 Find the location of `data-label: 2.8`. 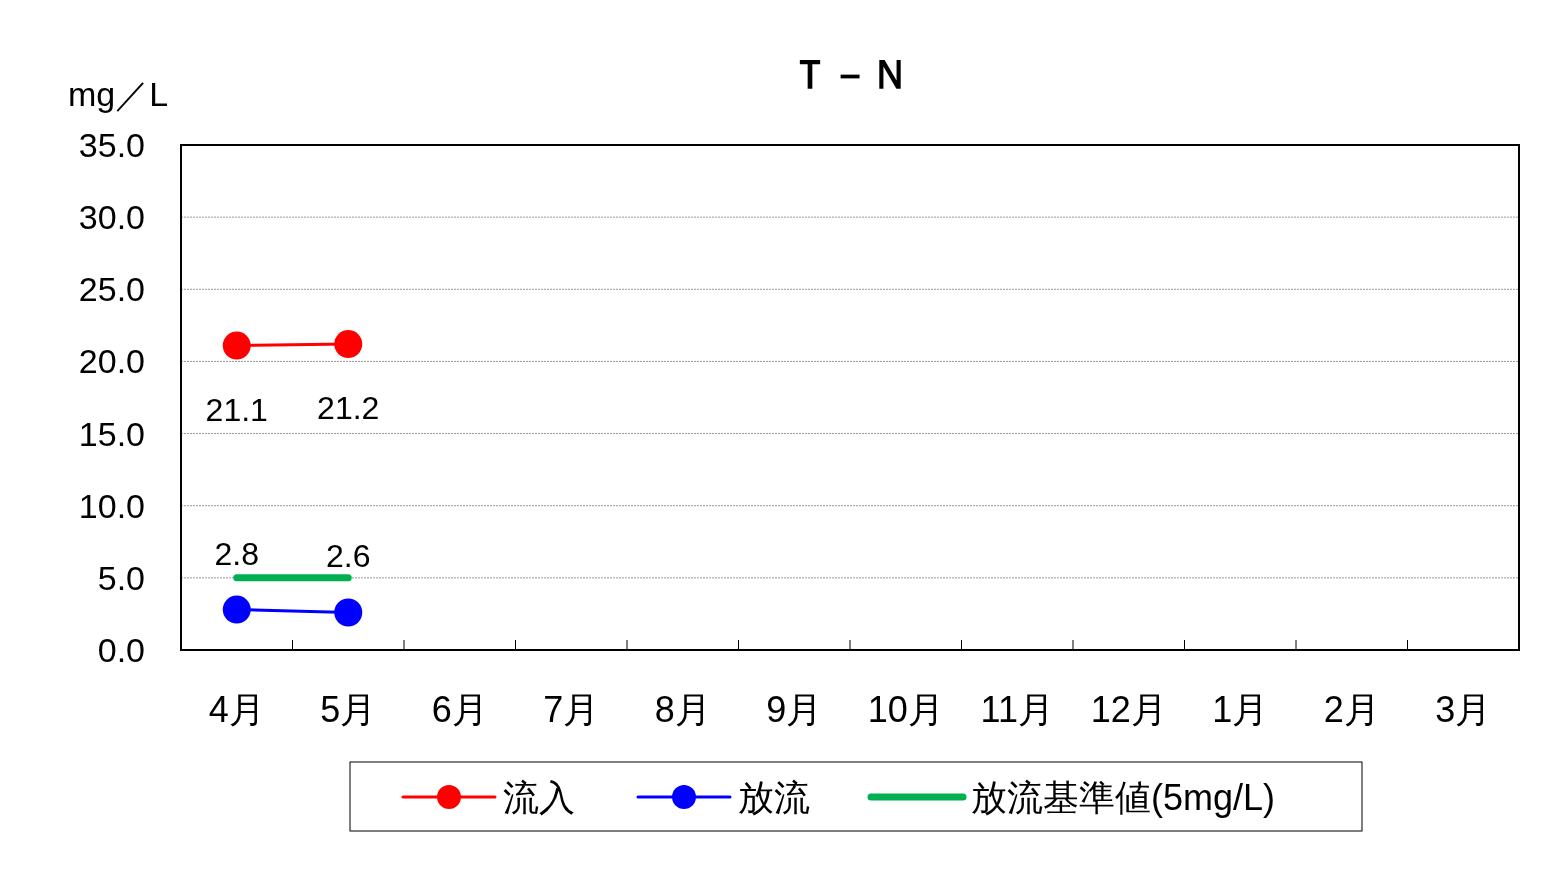

data-label: 2.8 is located at coordinates (236, 553).